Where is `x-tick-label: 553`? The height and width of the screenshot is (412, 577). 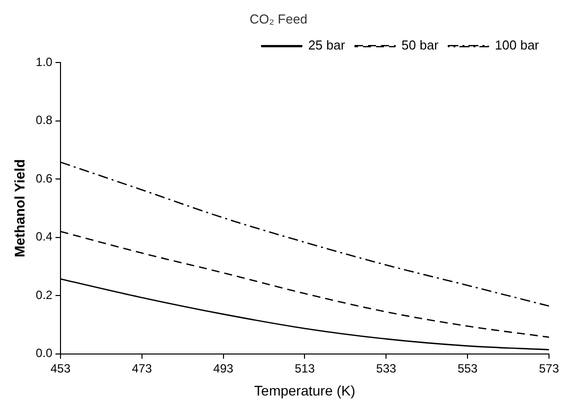
x-tick-label: 553 is located at coordinates (468, 368).